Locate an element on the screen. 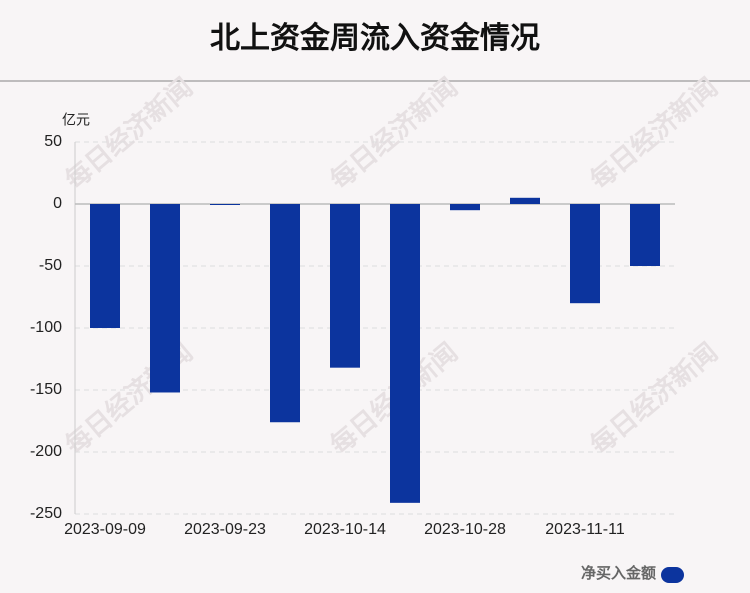 The image size is (750, 593). chart-title: 北上资金周流入资金情况 is located at coordinates (375, 38).